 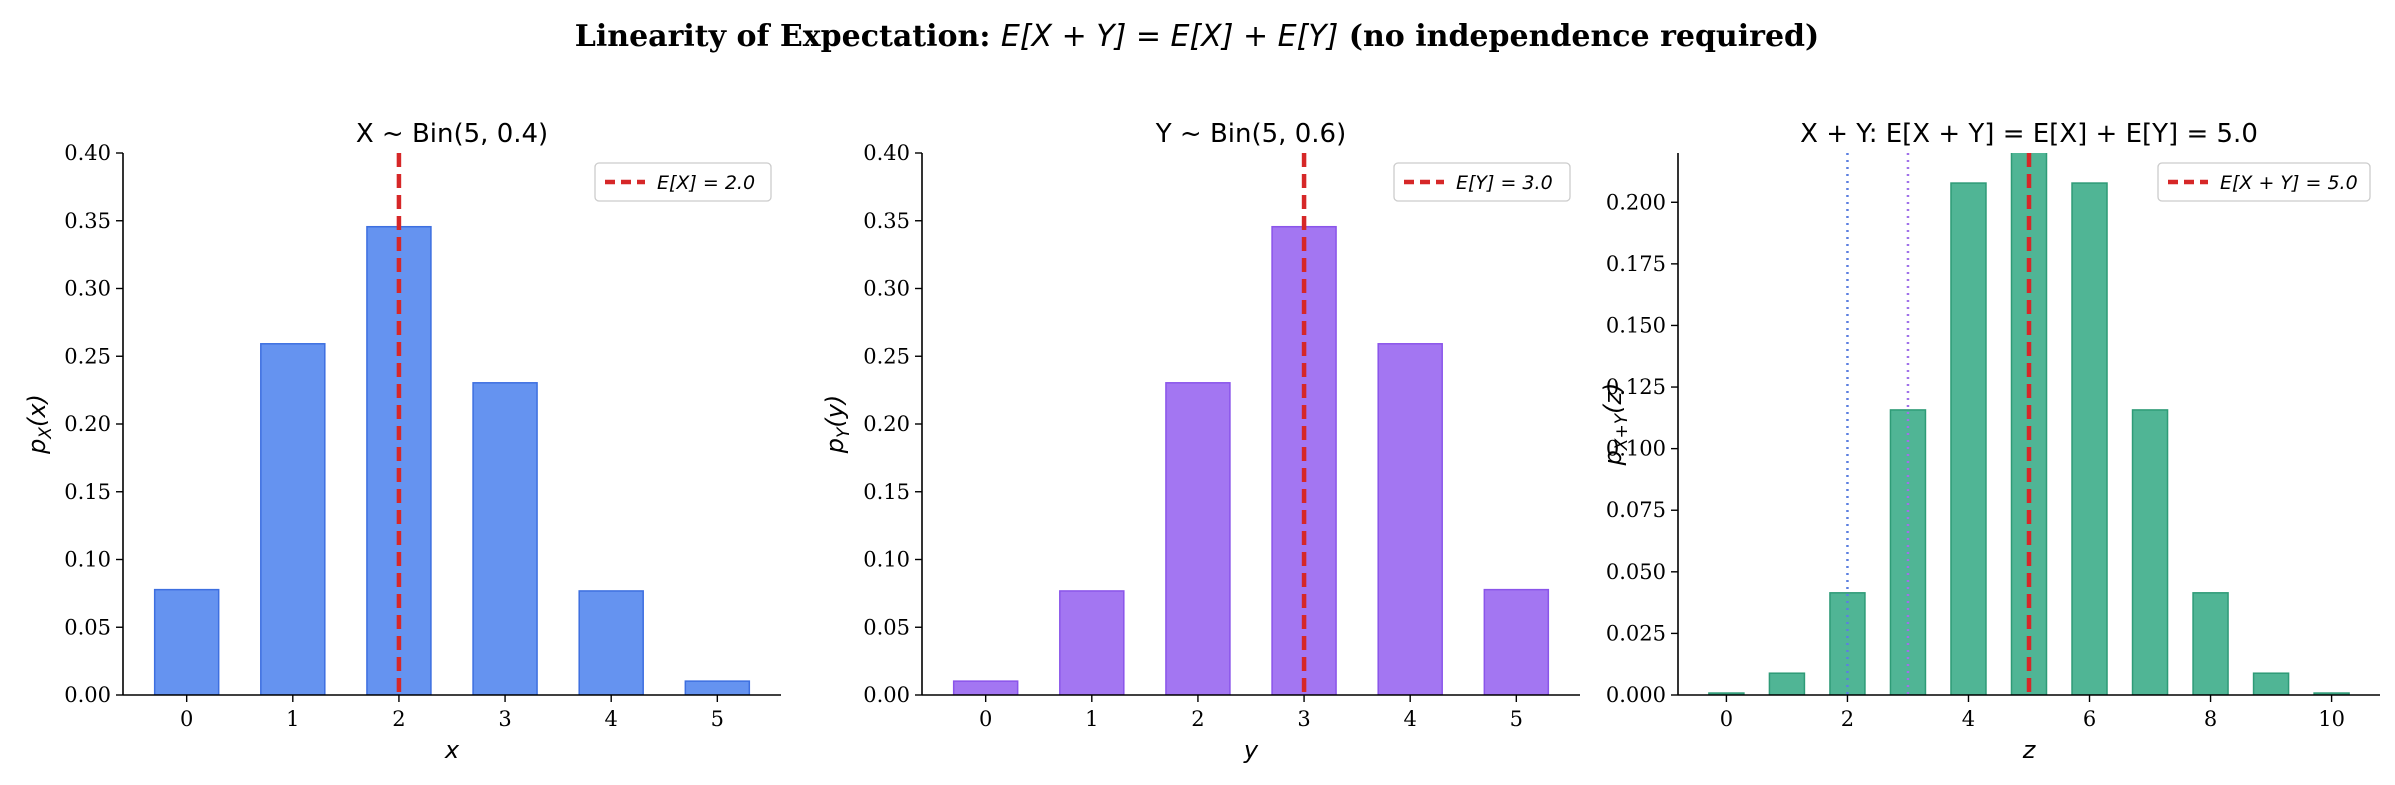 I want to click on y-axis-label-sub: X, so click(x=46, y=433).